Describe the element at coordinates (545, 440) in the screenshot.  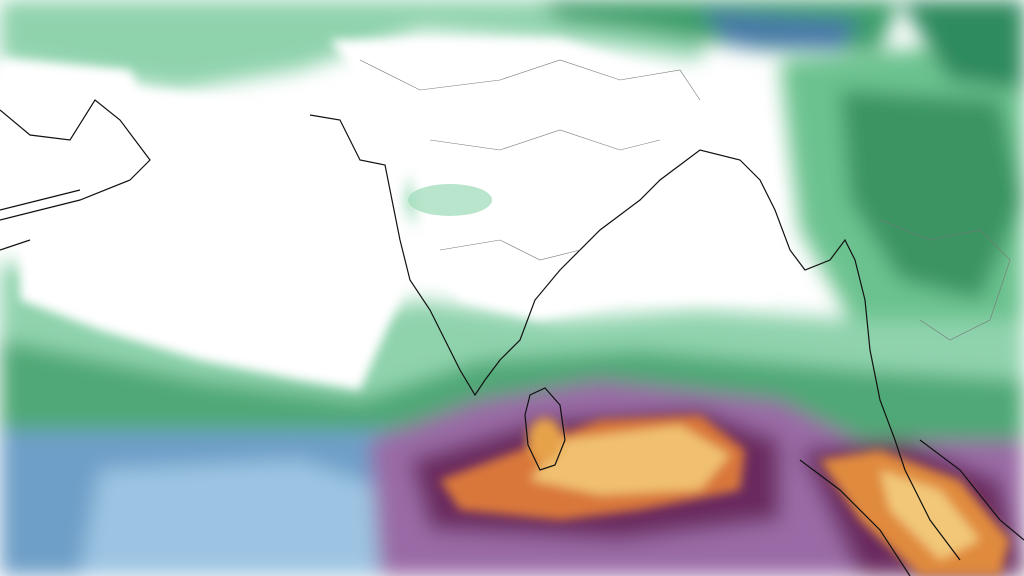
I see `rain-sri-lanka` at that location.